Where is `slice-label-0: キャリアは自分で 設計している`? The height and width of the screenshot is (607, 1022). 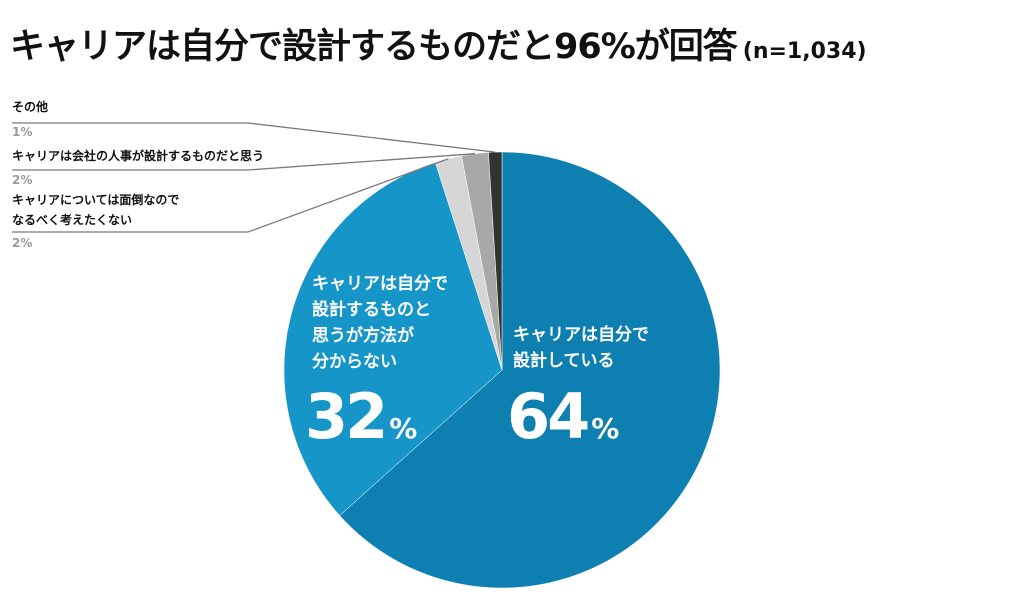
slice-label-0: キャリアは自分で 設計している is located at coordinates (581, 348).